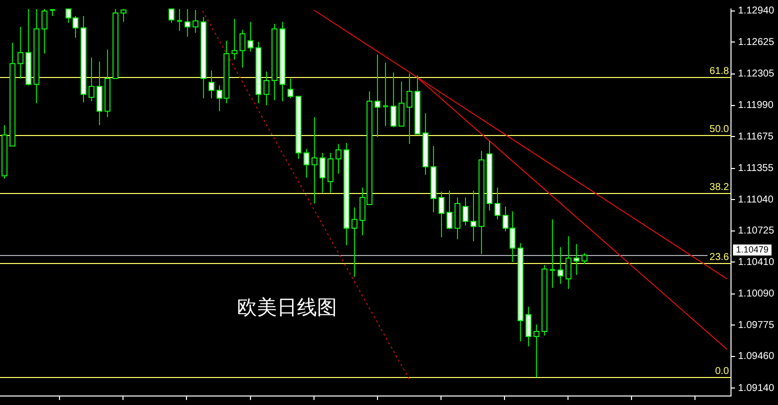 This screenshot has height=405, width=778. What do you see at coordinates (756, 262) in the screenshot?
I see `y-tick-label: 1.10410` at bounding box center [756, 262].